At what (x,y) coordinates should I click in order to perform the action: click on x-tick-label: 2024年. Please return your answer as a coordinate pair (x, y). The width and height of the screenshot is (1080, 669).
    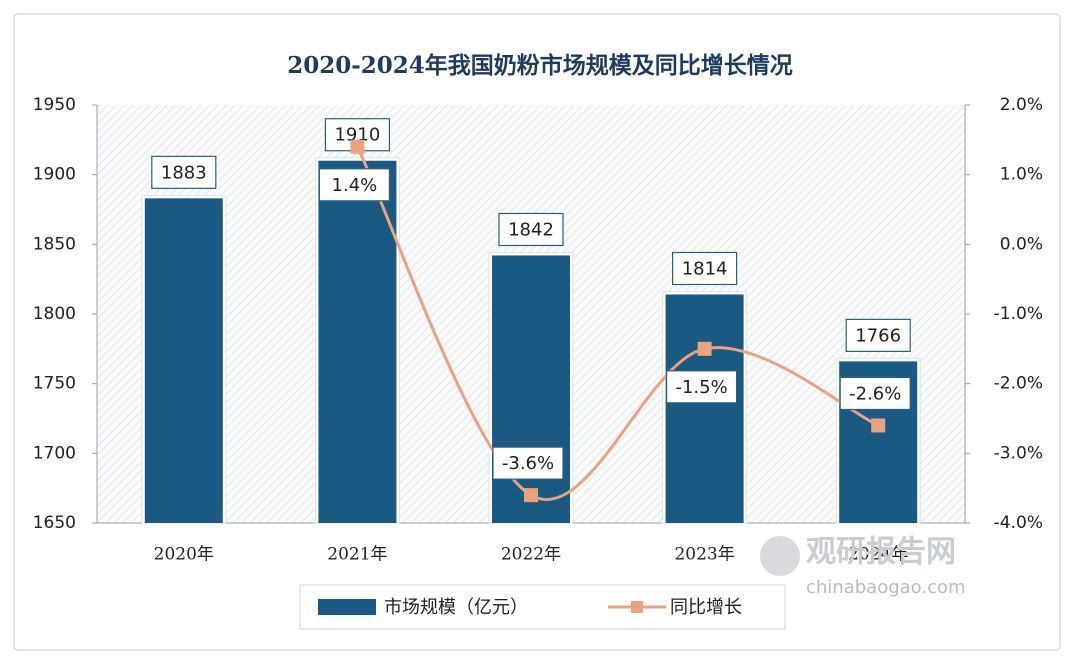
    Looking at the image, I should click on (878, 555).